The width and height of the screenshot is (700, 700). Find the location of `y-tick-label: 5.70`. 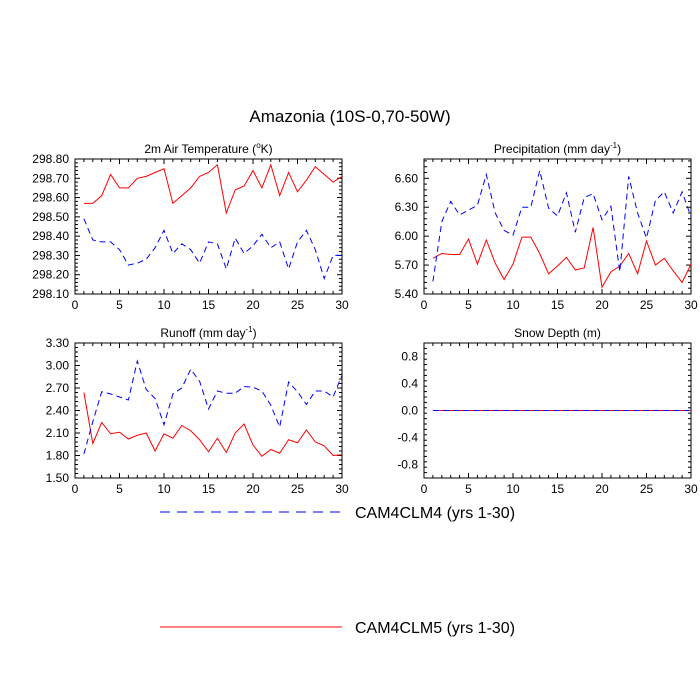

y-tick-label: 5.70 is located at coordinates (407, 265).